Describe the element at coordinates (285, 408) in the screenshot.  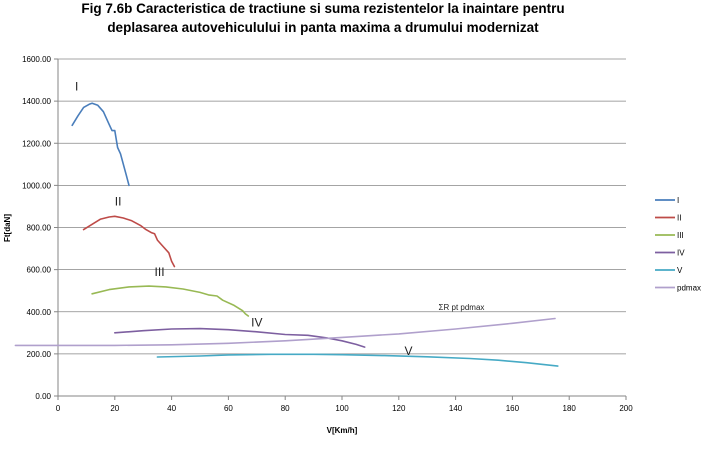
I see `x-tick-label-80: 80` at that location.